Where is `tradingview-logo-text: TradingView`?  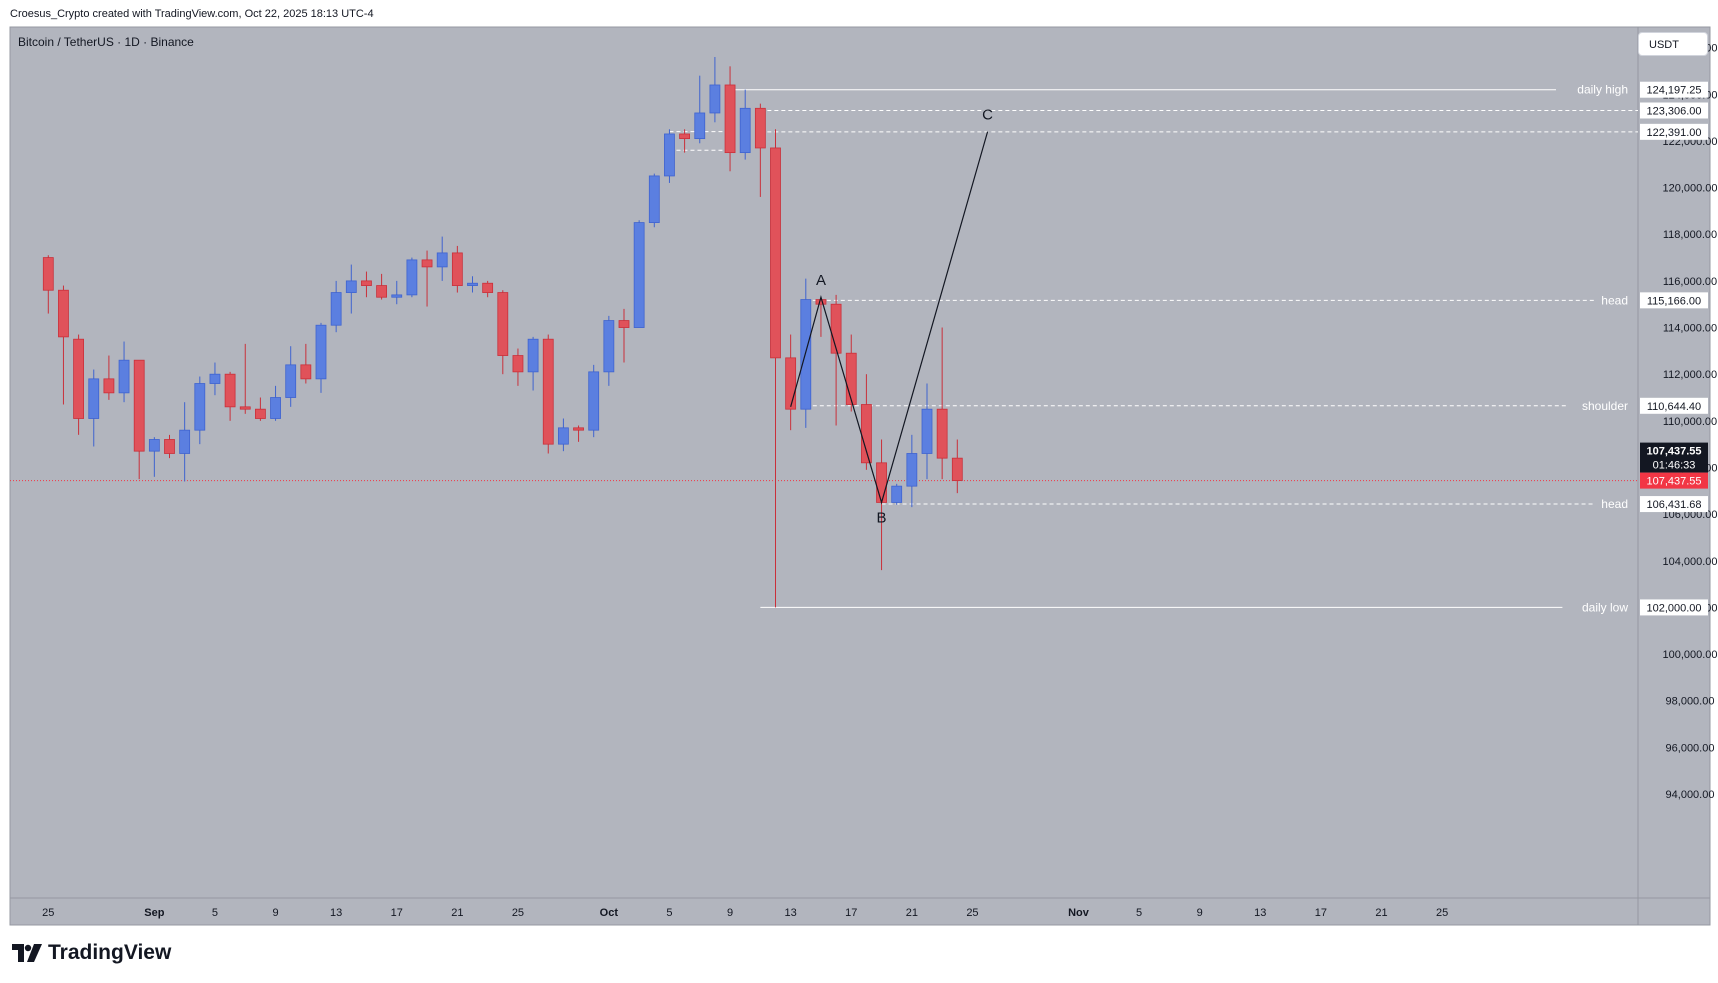 tradingview-logo-text: TradingView is located at coordinates (110, 952).